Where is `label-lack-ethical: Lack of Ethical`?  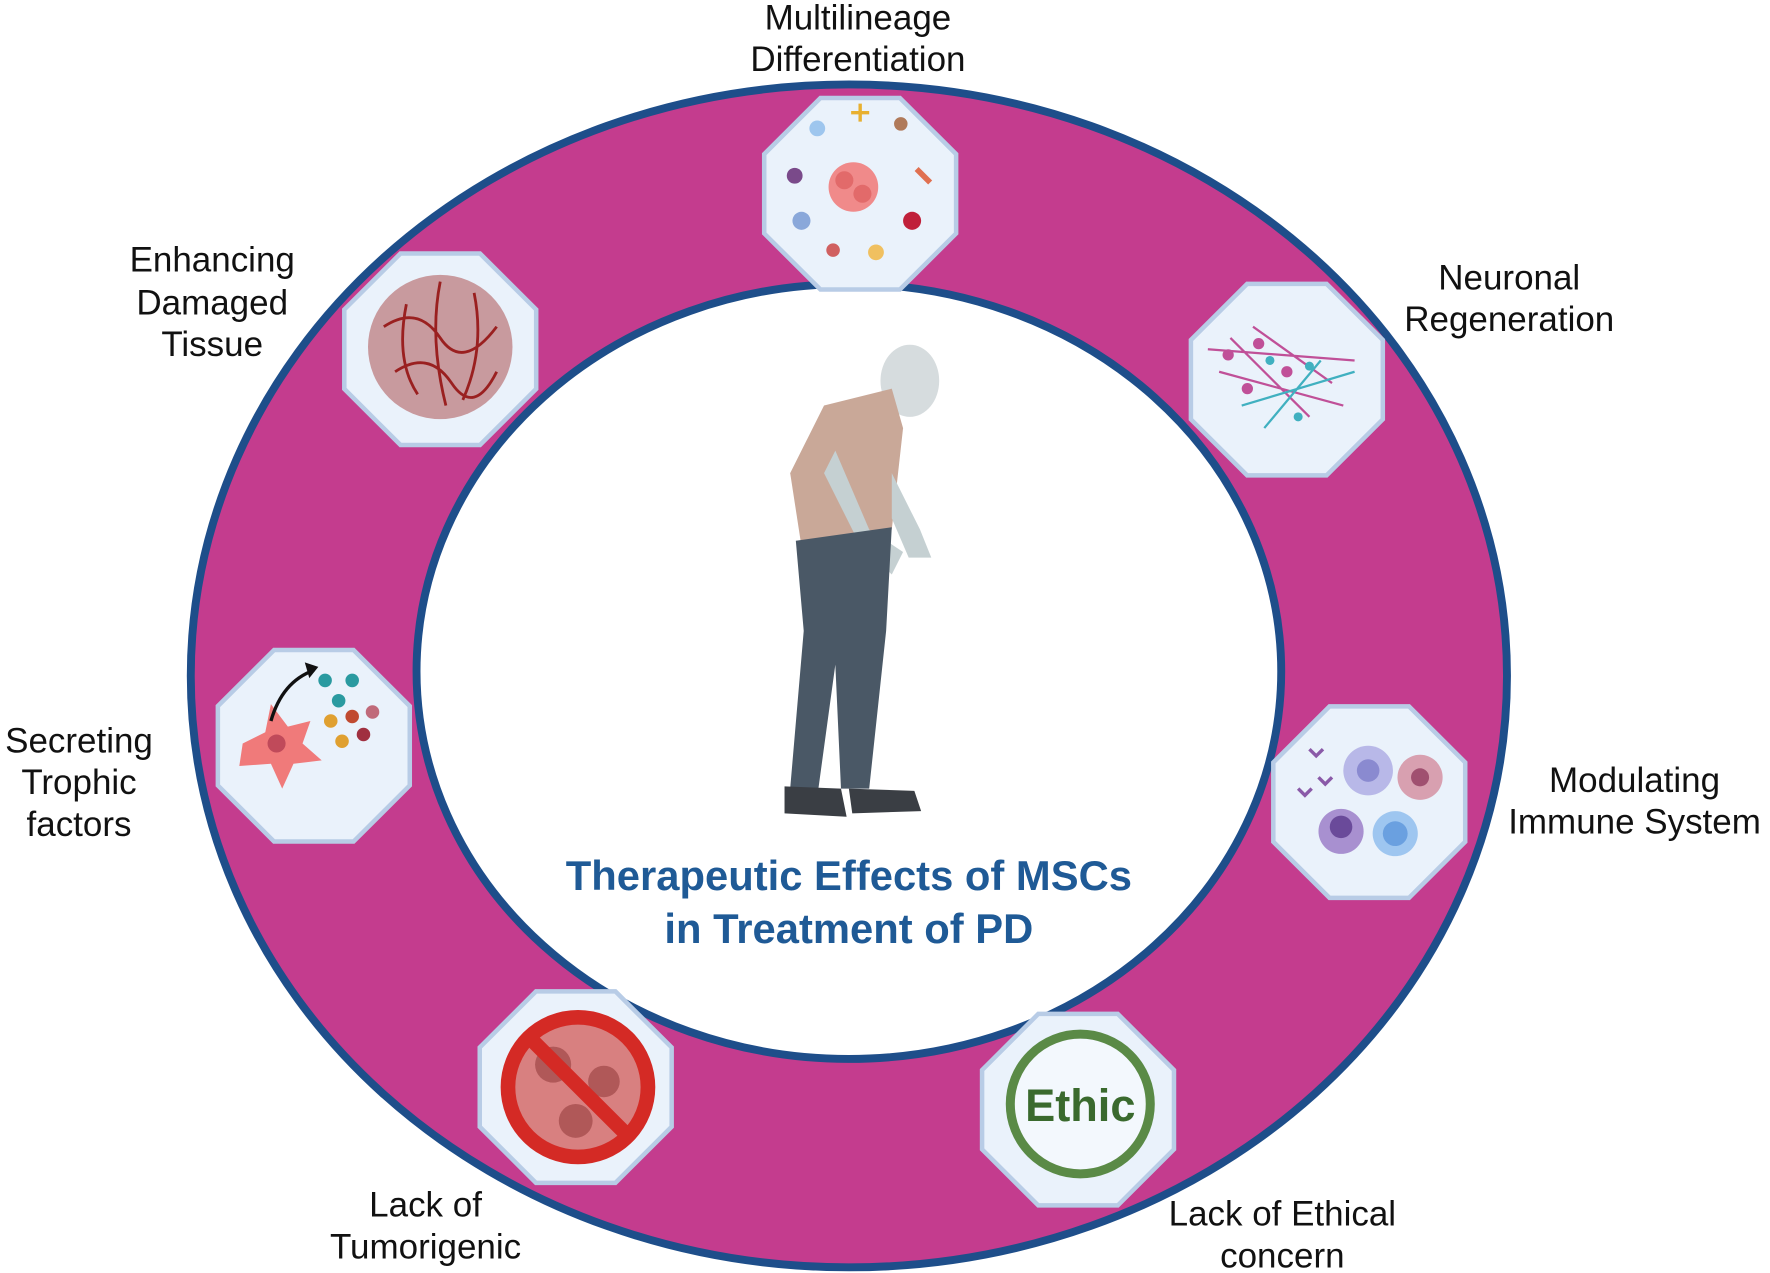 label-lack-ethical: Lack of Ethical is located at coordinates (1282, 1214).